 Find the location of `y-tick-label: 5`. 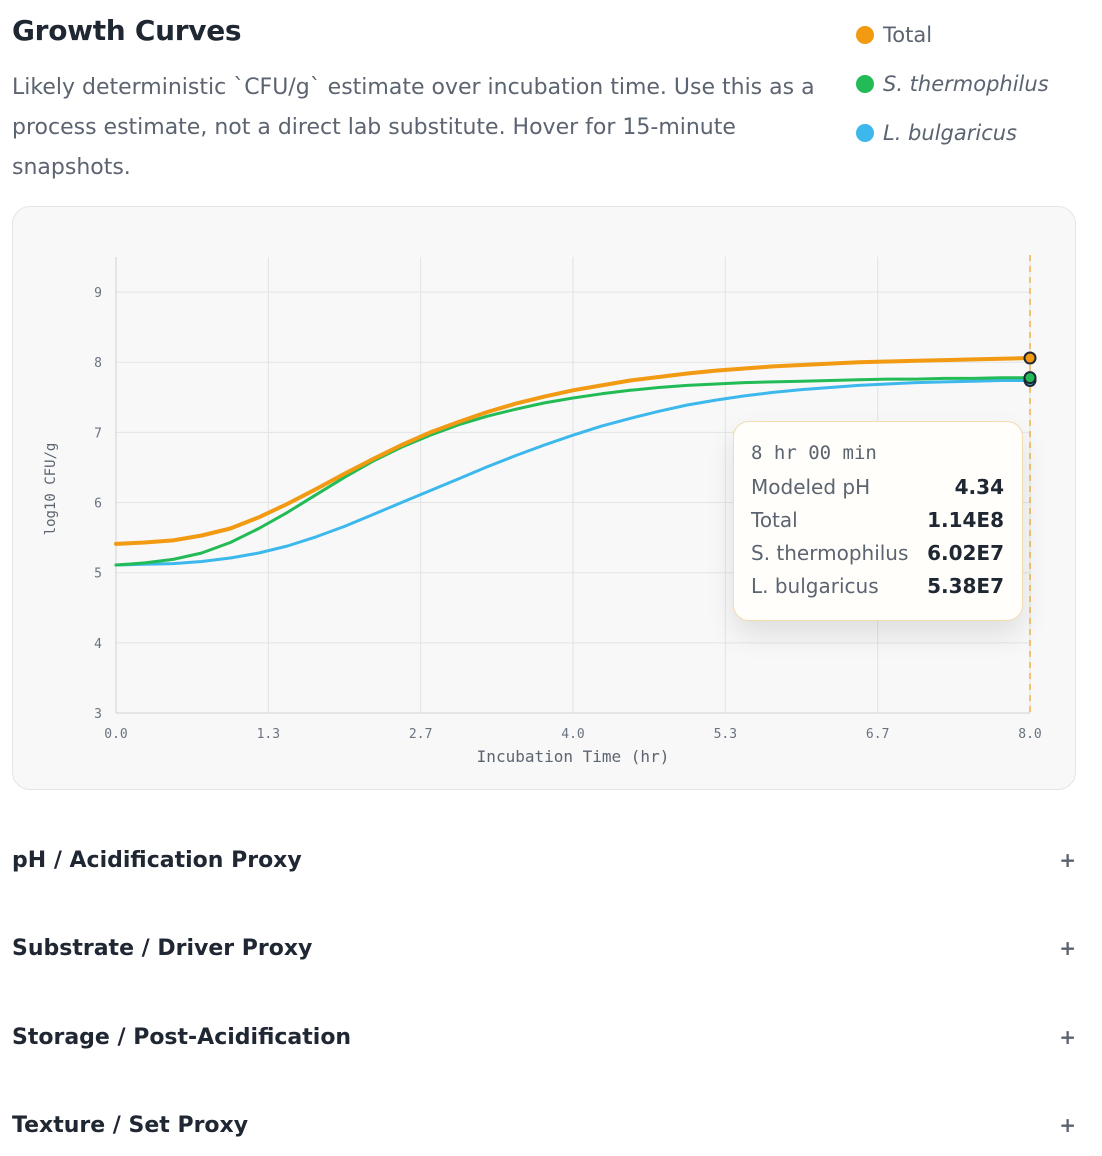

y-tick-label: 5 is located at coordinates (98, 574).